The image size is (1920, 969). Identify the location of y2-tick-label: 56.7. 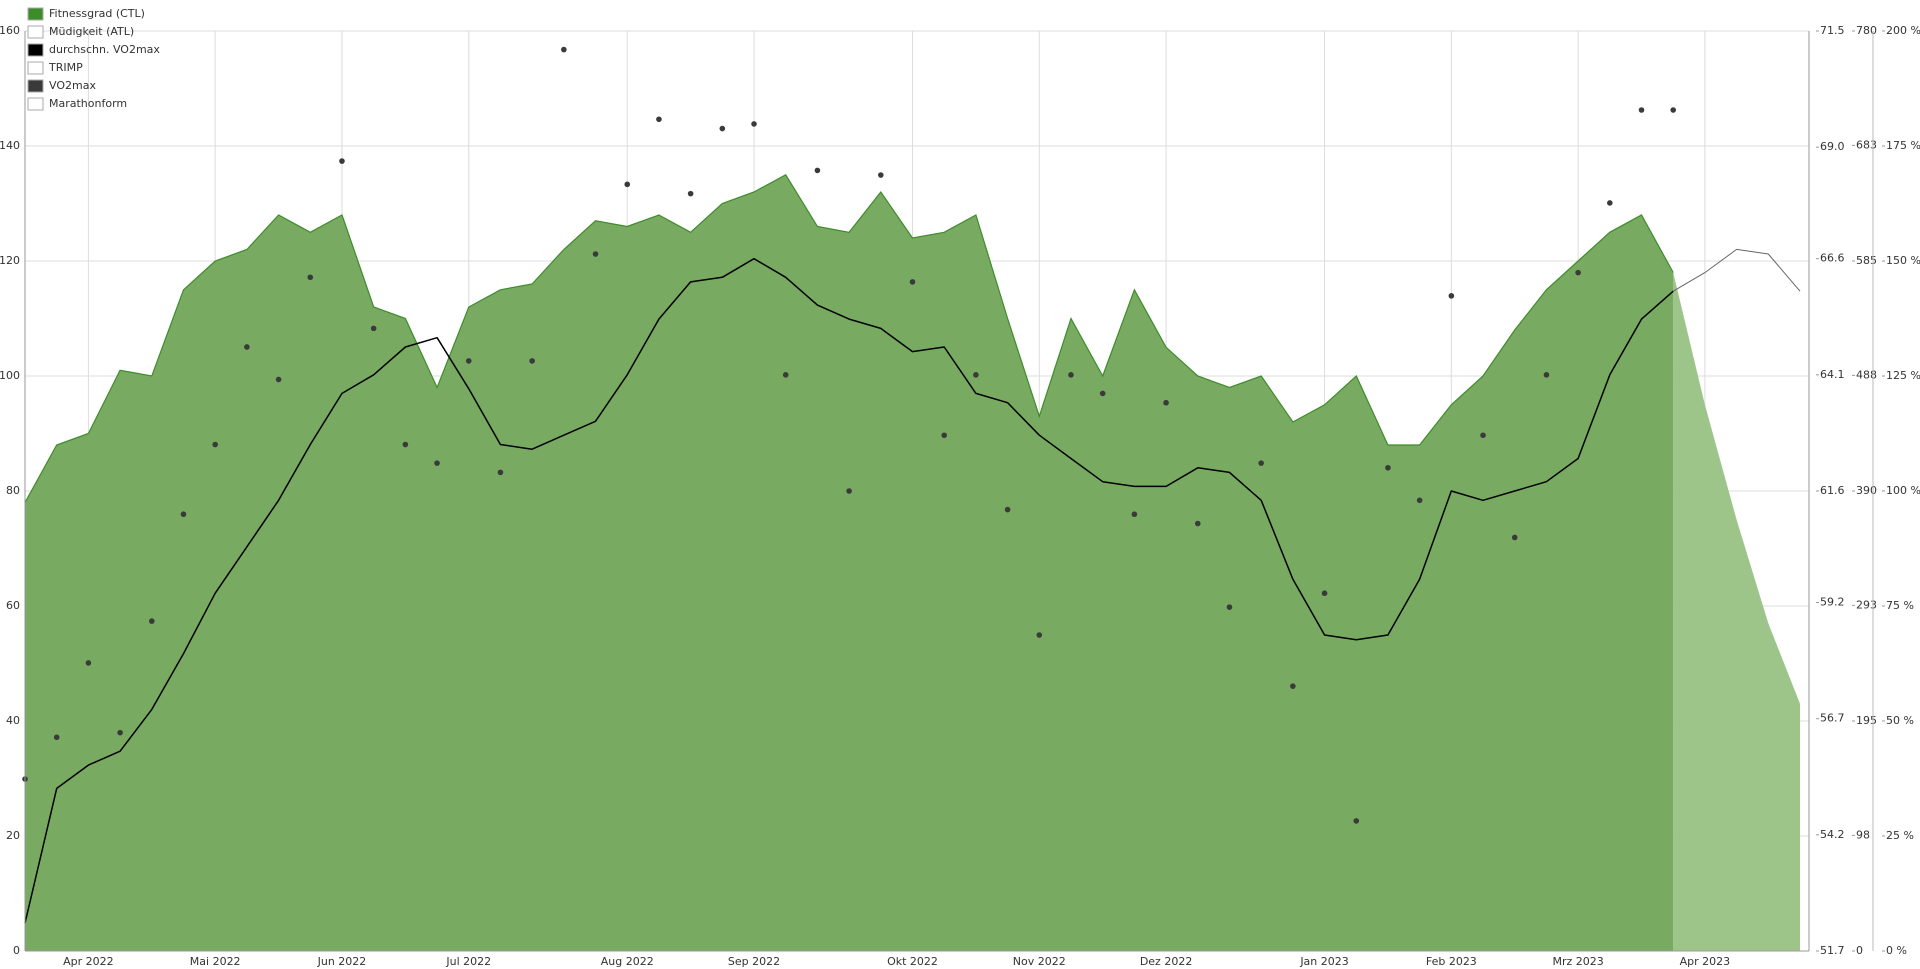
(1832, 718).